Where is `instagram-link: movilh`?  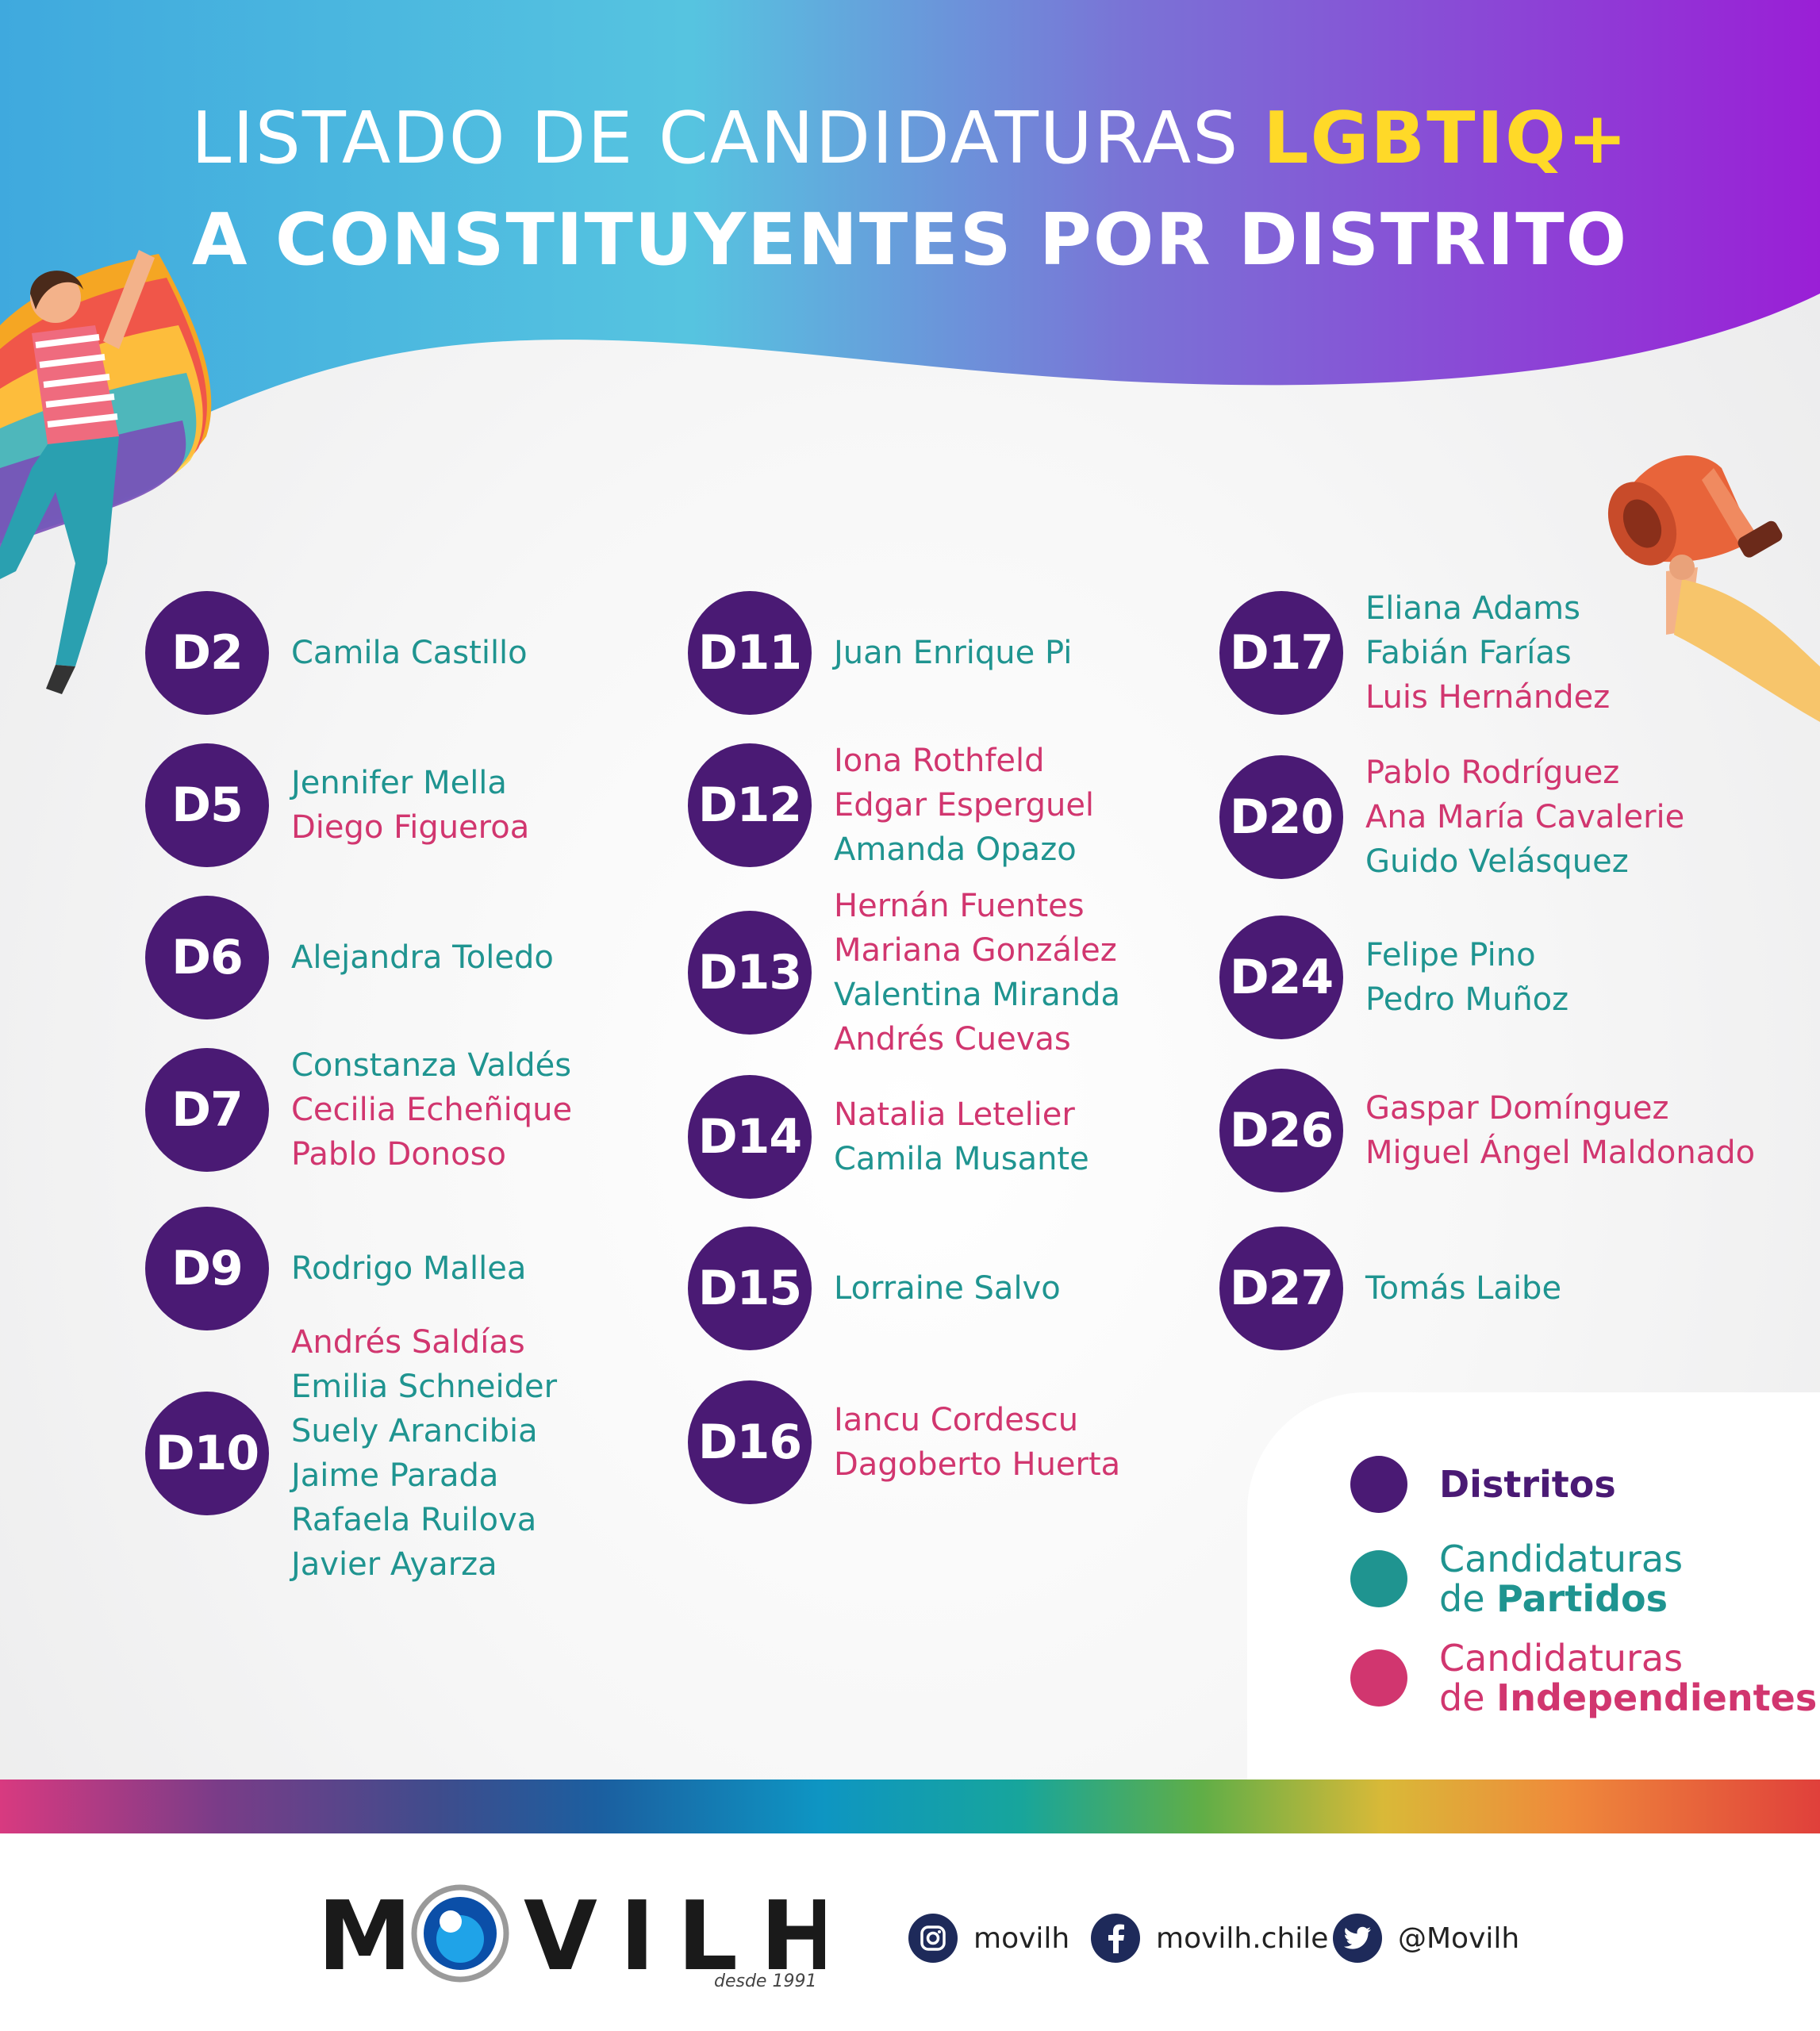 instagram-link: movilh is located at coordinates (988, 1939).